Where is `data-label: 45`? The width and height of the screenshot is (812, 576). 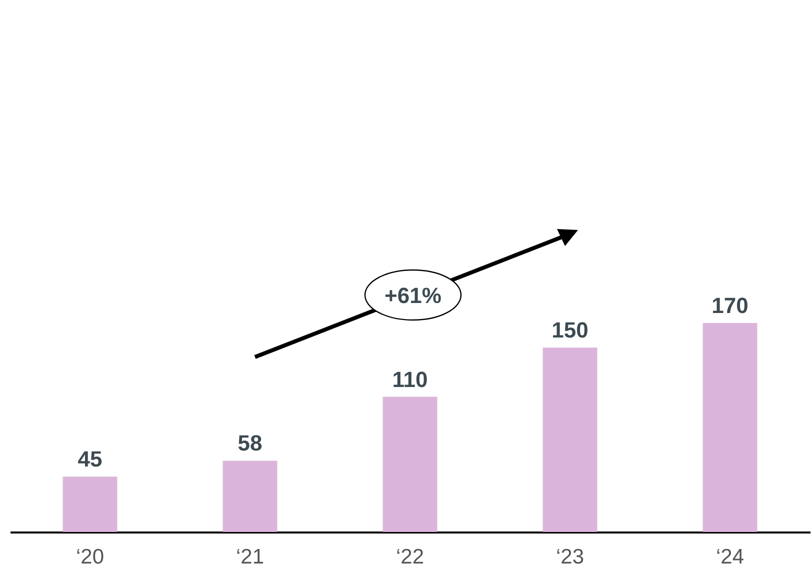 data-label: 45 is located at coordinates (90, 459).